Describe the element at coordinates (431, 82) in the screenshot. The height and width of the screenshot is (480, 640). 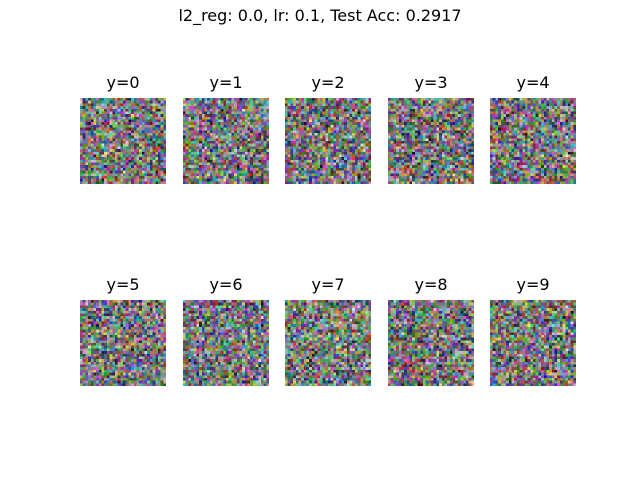
I see `panel-title: y=3` at that location.